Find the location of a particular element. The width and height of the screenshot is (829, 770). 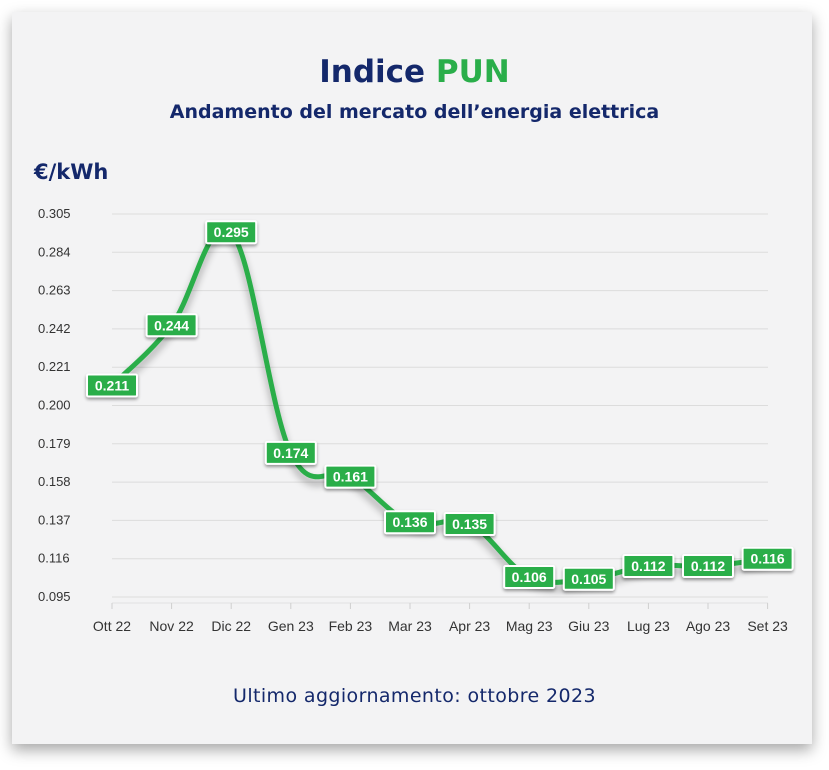

data-label-text: 0.174 is located at coordinates (290, 453).